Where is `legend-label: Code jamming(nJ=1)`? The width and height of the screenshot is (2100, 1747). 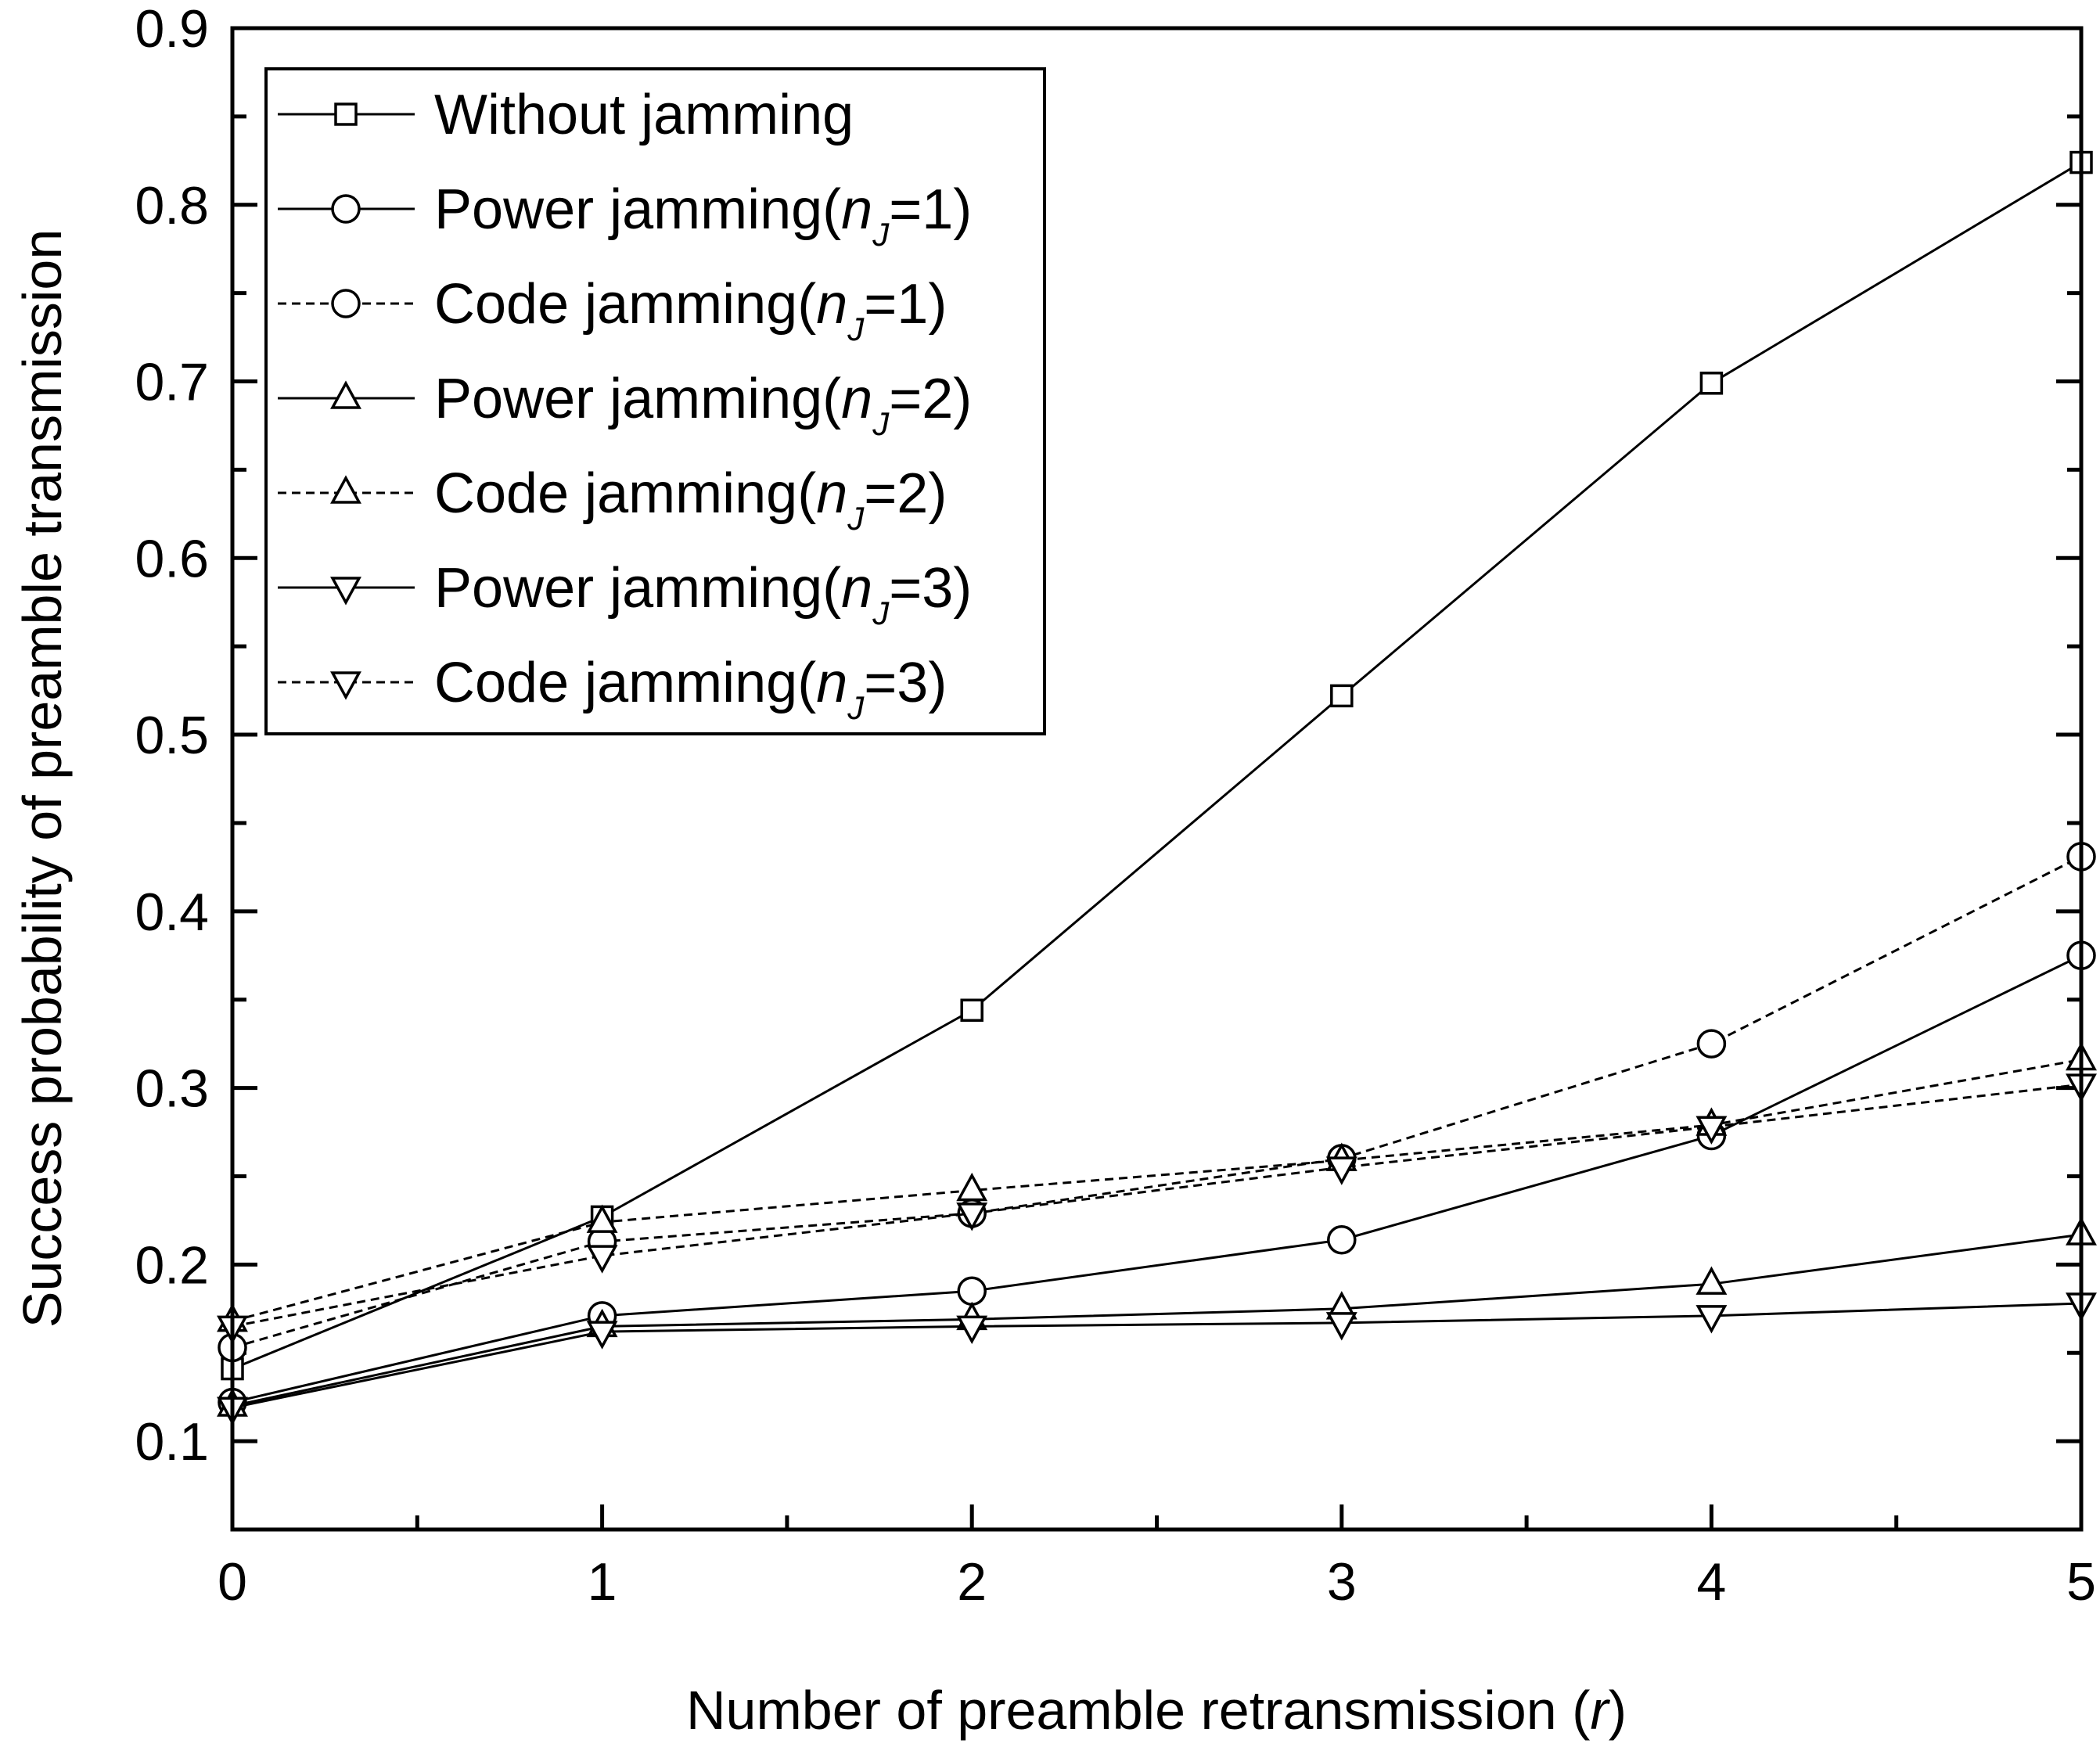 legend-label: Code jamming(nJ=1) is located at coordinates (690, 310).